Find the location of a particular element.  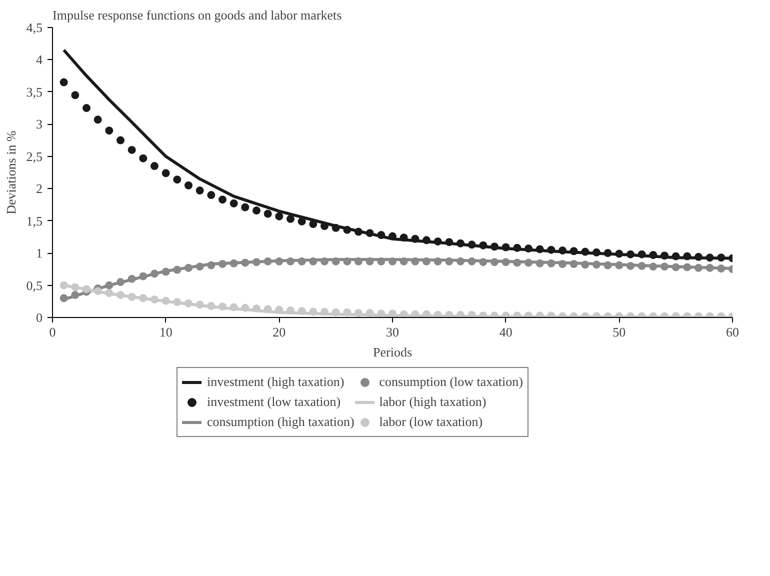

legend-label: labor (high taxation) is located at coordinates (432, 402).